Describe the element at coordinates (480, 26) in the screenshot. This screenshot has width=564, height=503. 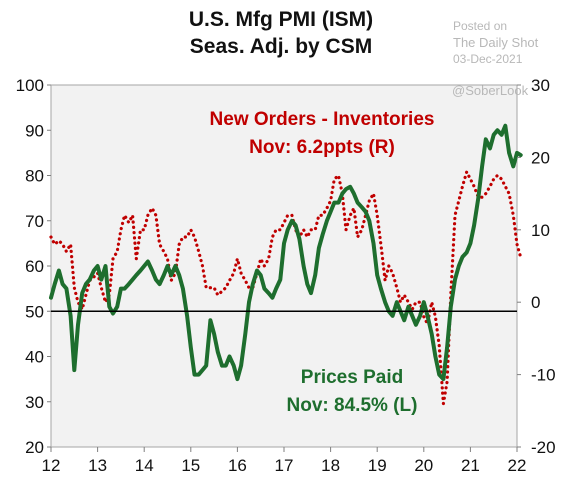
I see `watermark-posted-on: Posted on` at that location.